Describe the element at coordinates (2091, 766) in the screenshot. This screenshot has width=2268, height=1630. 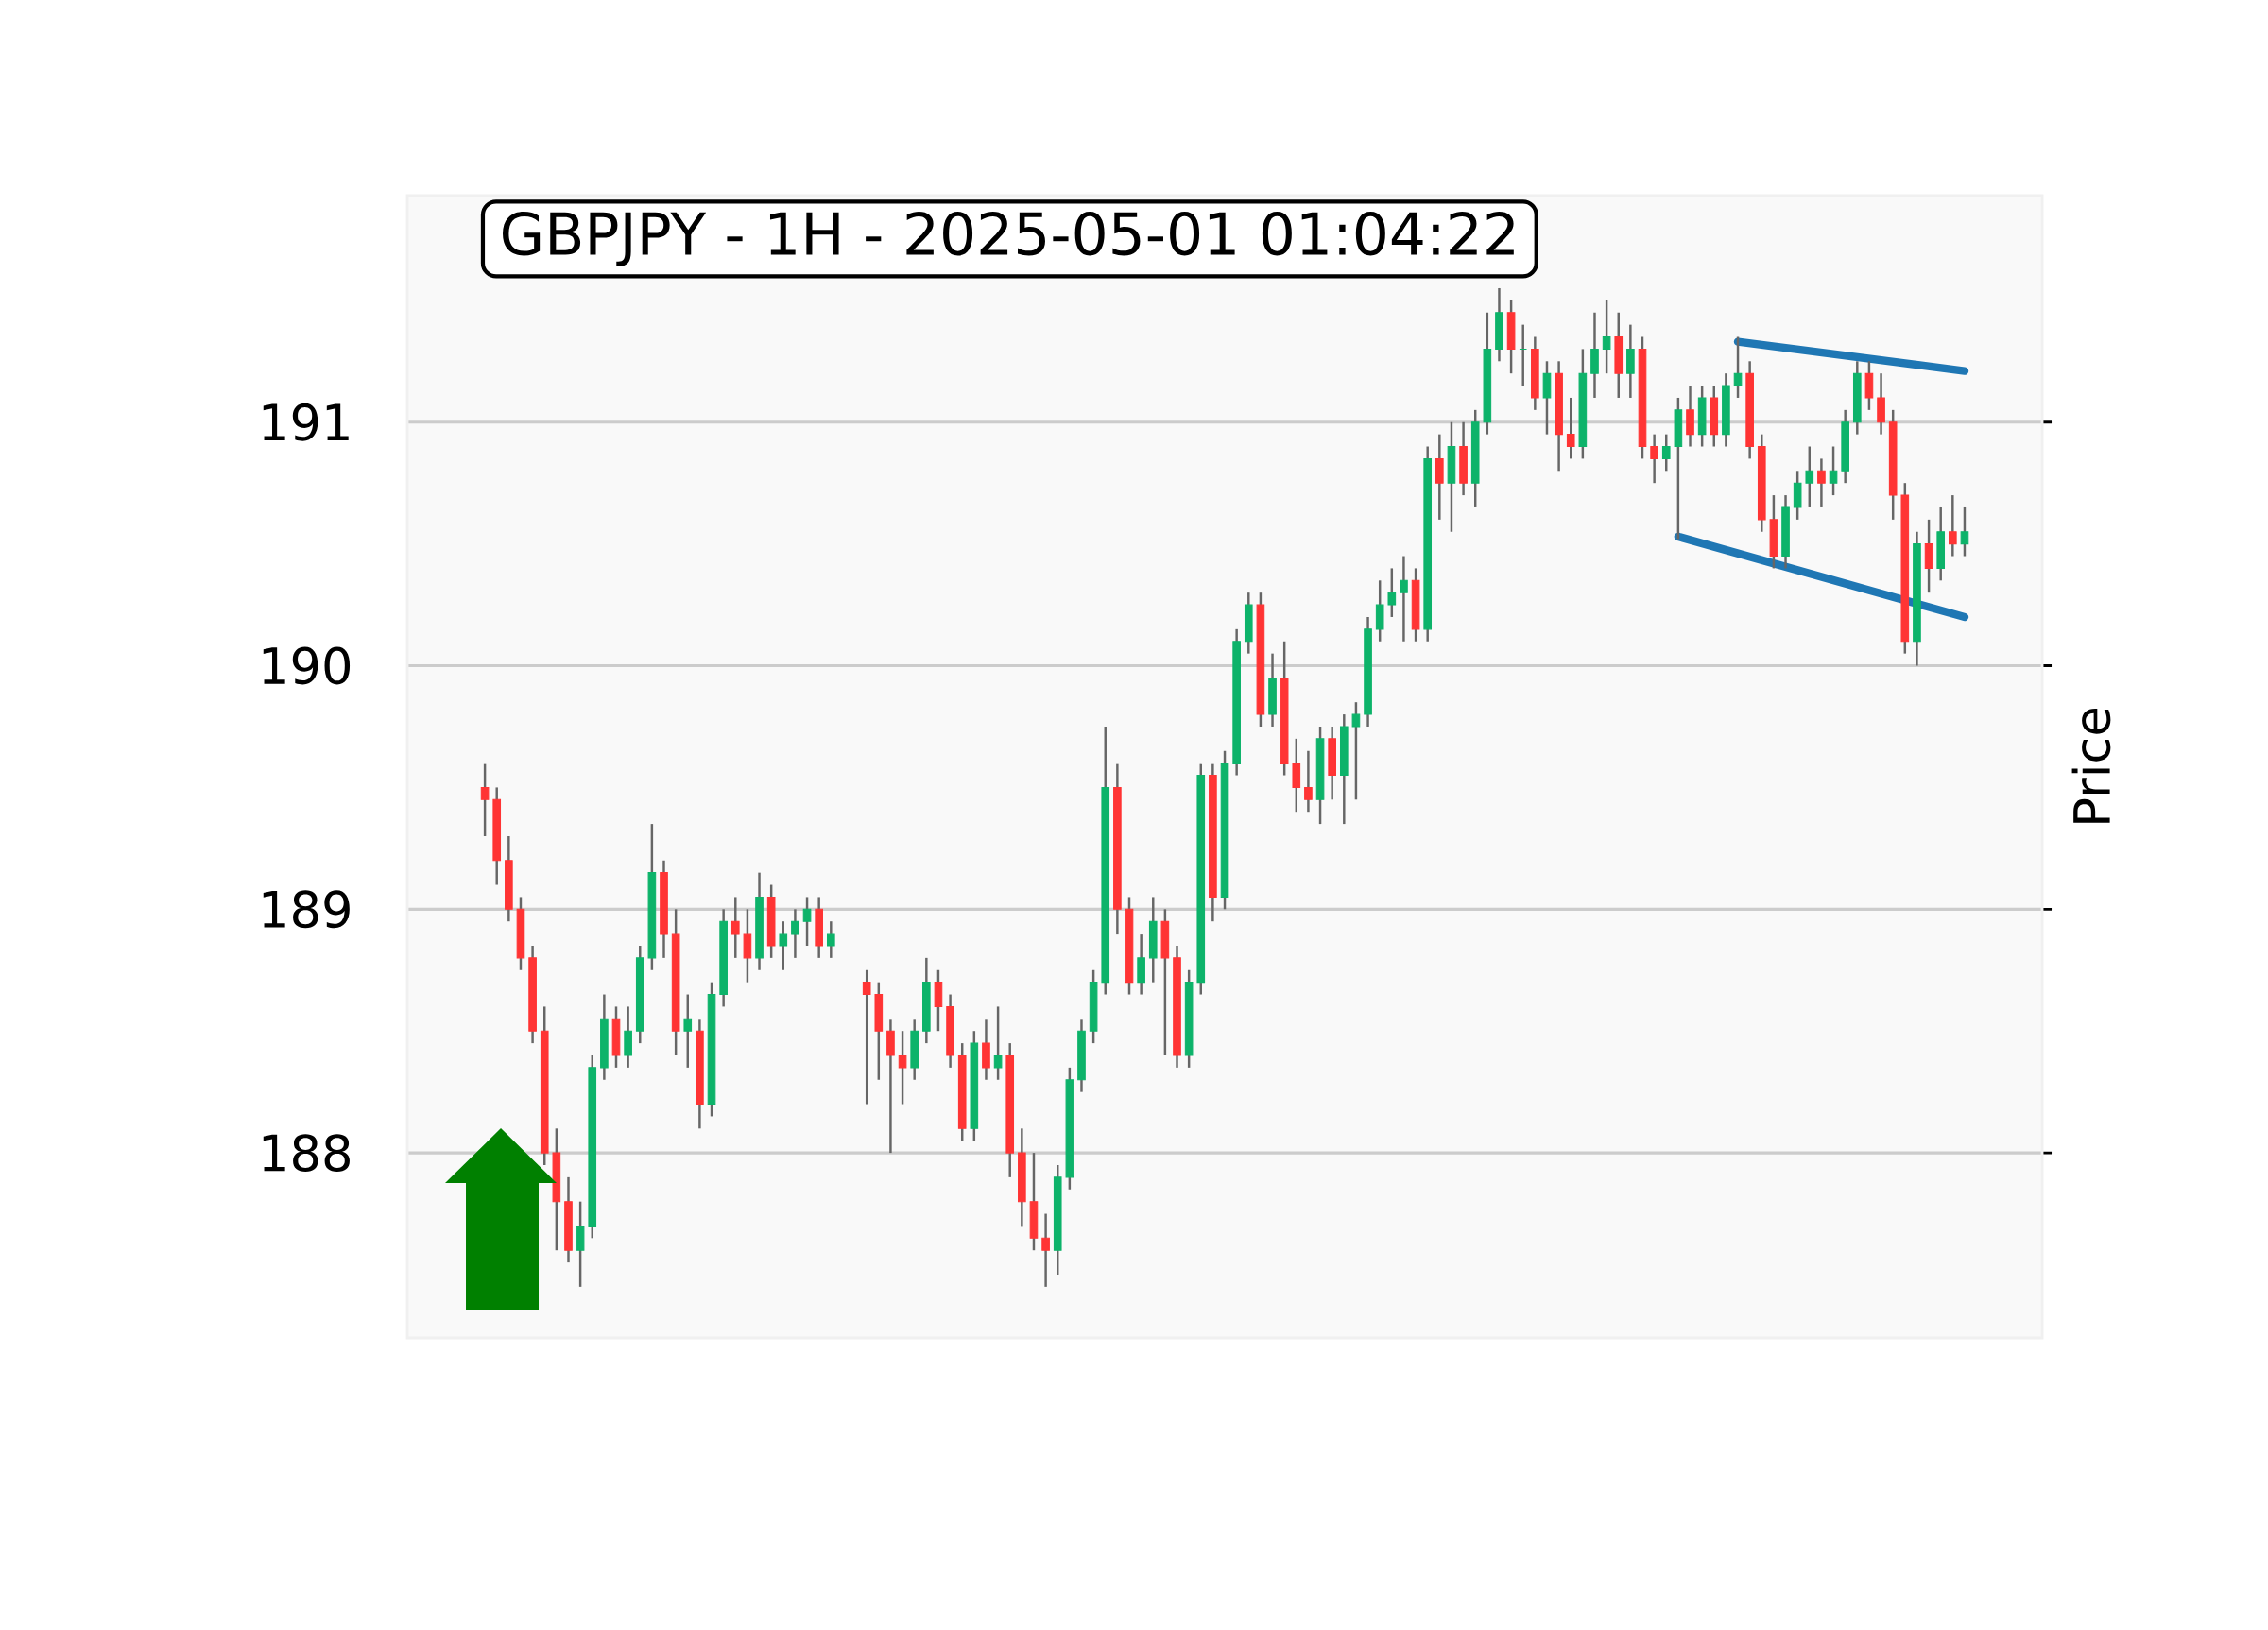
I see `y-axis-title: Price` at that location.